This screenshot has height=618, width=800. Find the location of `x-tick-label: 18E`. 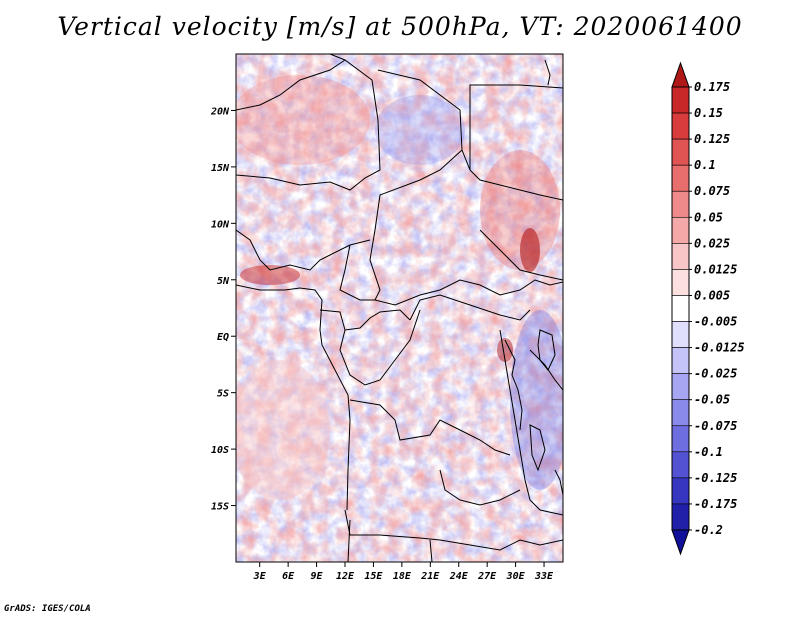

x-tick-label: 18E is located at coordinates (402, 576).